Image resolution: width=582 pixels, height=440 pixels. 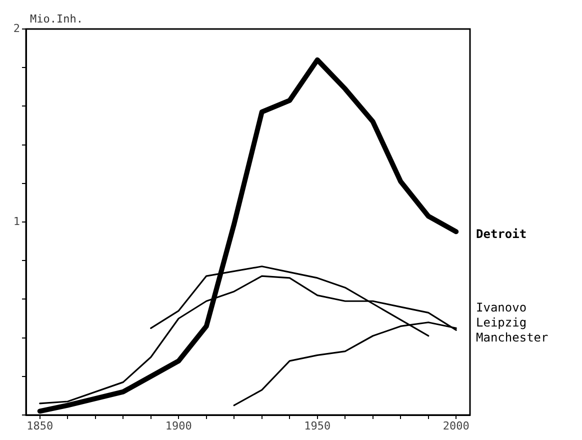 I want to click on text: Manchester, so click(x=512, y=337).